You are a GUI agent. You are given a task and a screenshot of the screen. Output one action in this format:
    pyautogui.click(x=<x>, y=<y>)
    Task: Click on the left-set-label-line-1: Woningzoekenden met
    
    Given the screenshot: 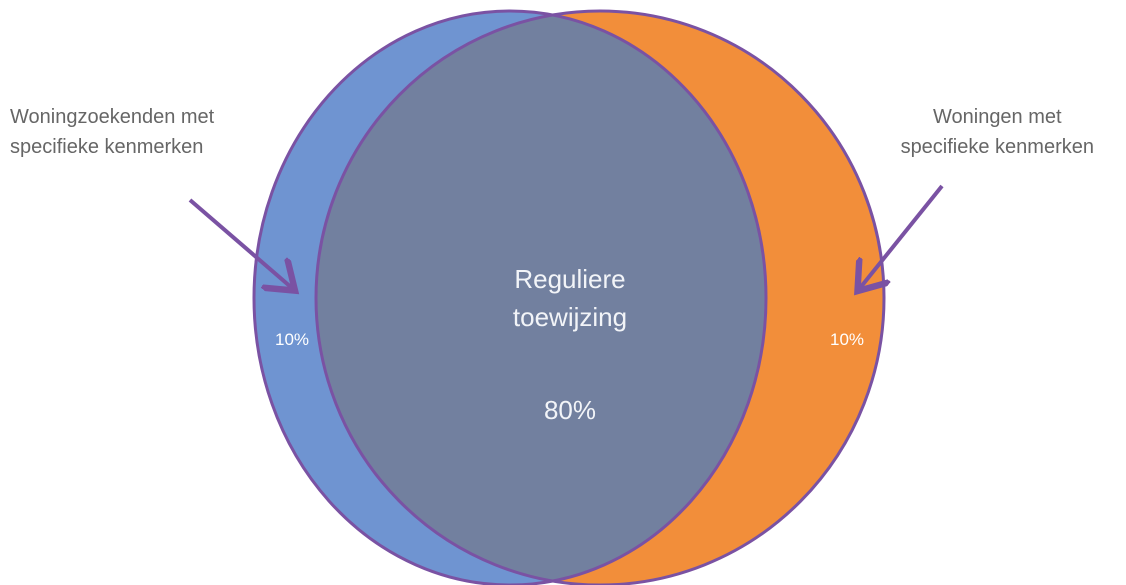 What is the action you would take?
    pyautogui.click(x=112, y=117)
    